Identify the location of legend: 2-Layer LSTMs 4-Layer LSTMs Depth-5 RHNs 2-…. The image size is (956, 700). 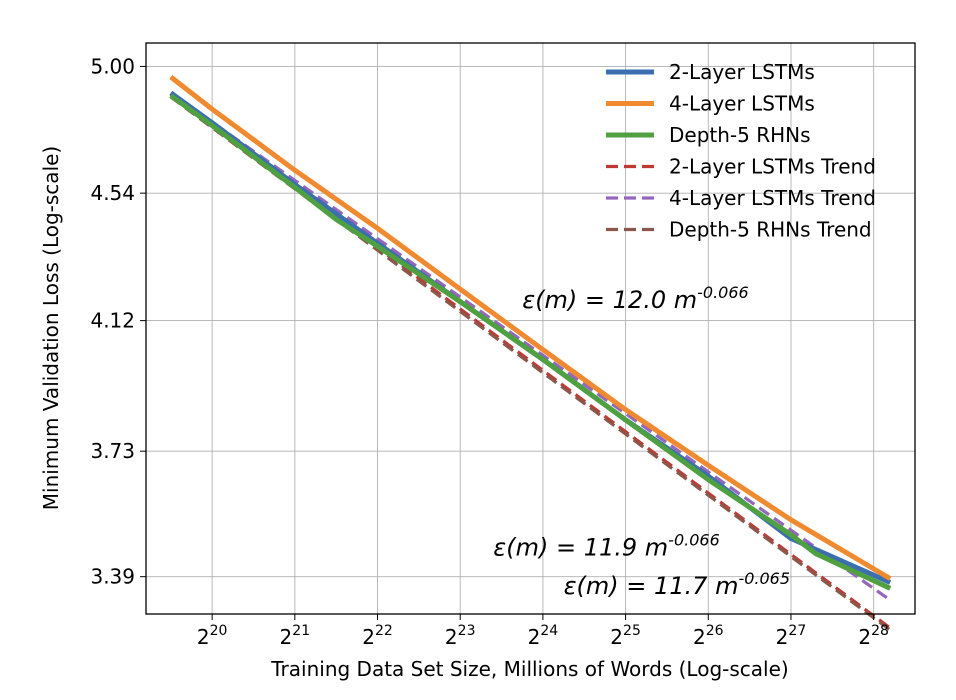
(741, 151).